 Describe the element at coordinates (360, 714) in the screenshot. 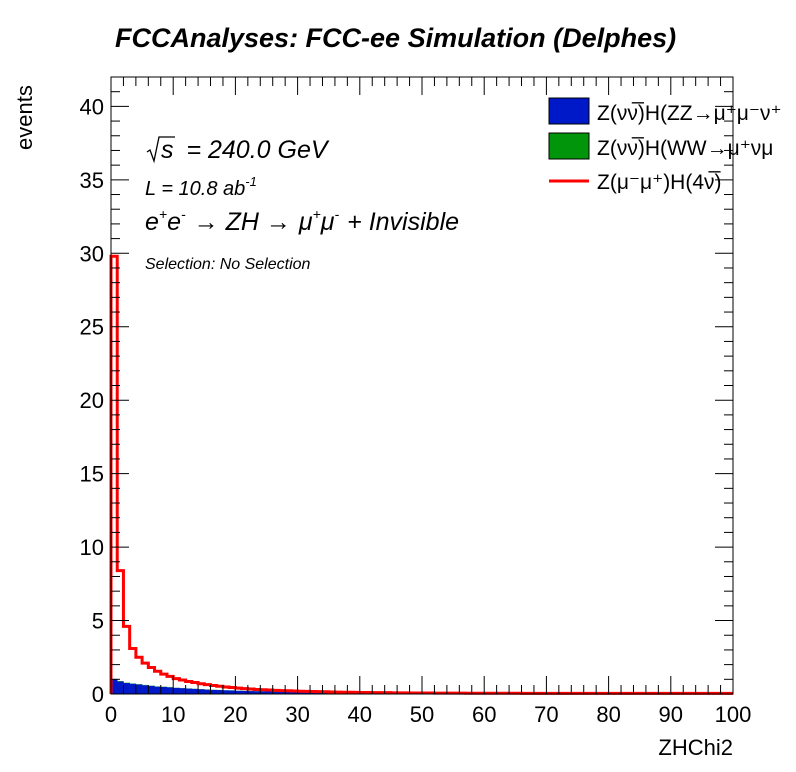

I see `x-tick-label: 40` at that location.